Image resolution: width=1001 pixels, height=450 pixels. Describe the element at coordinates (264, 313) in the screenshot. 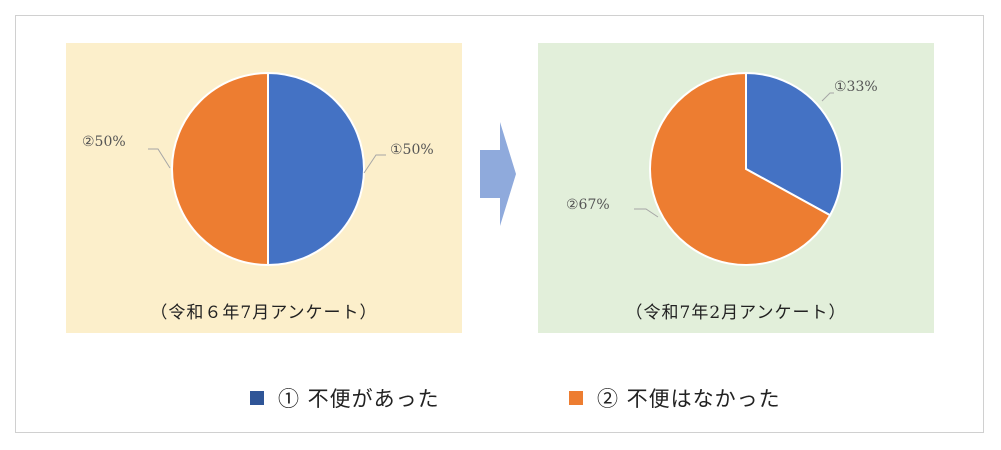

I see `chart-caption-2024: （令和６年7月アンケート）` at that location.